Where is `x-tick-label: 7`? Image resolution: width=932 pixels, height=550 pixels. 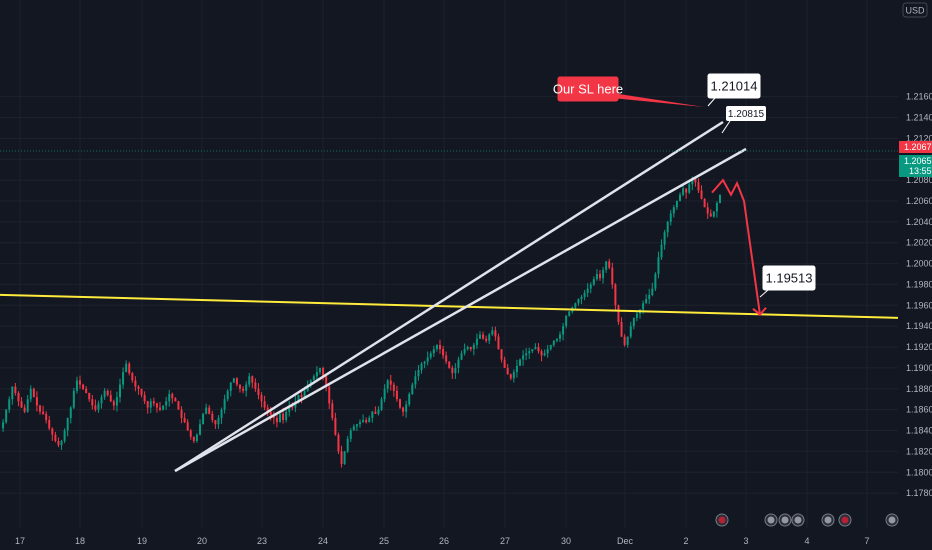 x-tick-label: 7 is located at coordinates (866, 541).